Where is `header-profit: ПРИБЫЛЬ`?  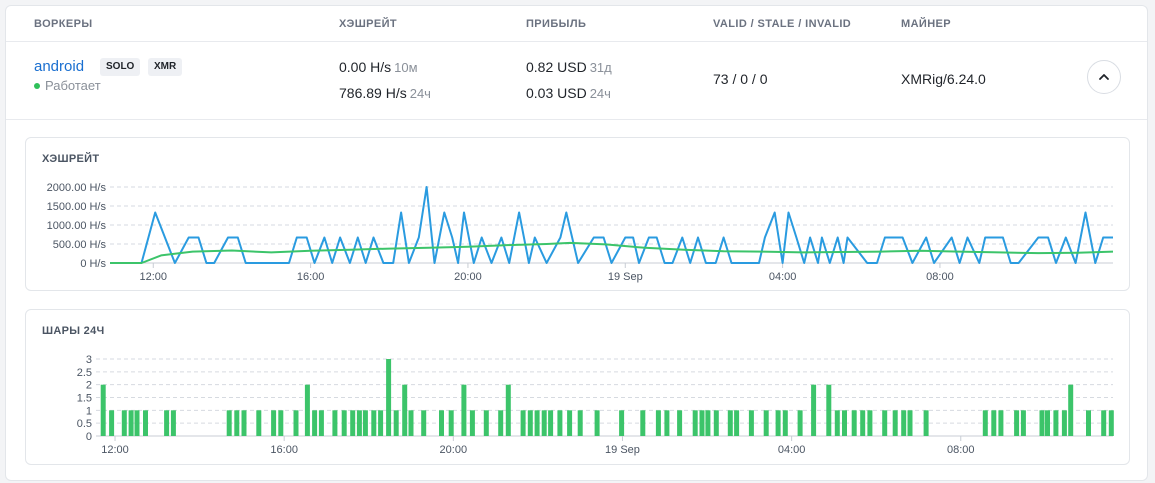
header-profit: ПРИБЫЛЬ is located at coordinates (556, 24).